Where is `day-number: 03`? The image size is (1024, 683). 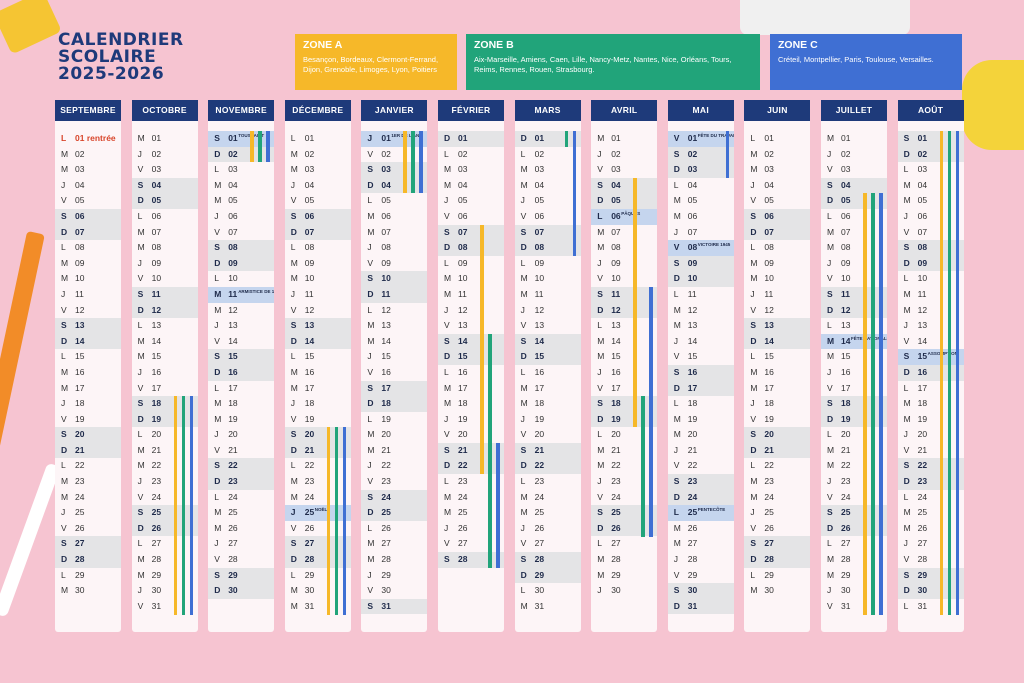 day-number: 03 is located at coordinates (386, 169).